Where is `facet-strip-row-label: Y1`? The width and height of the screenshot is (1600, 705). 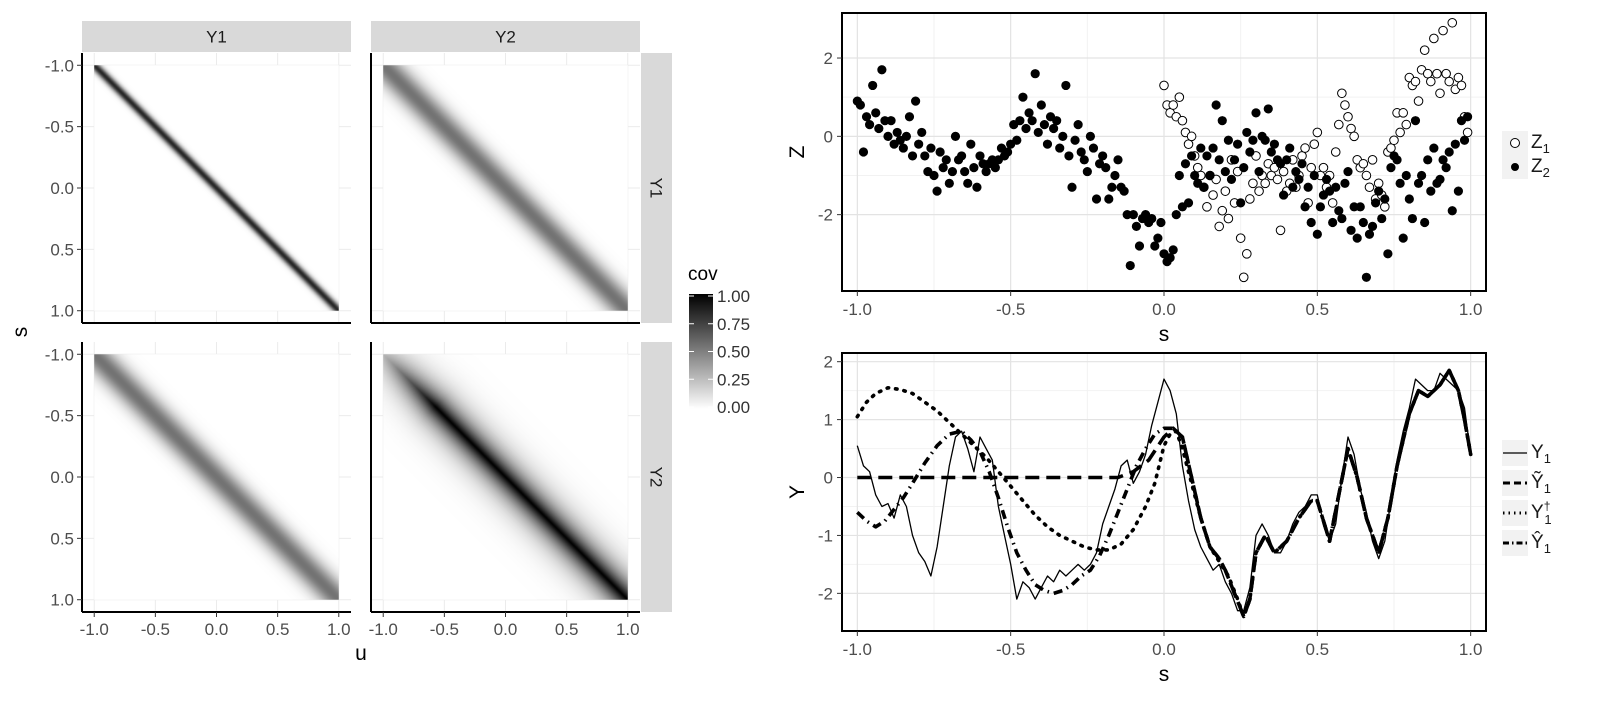 facet-strip-row-label: Y1 is located at coordinates (656, 188).